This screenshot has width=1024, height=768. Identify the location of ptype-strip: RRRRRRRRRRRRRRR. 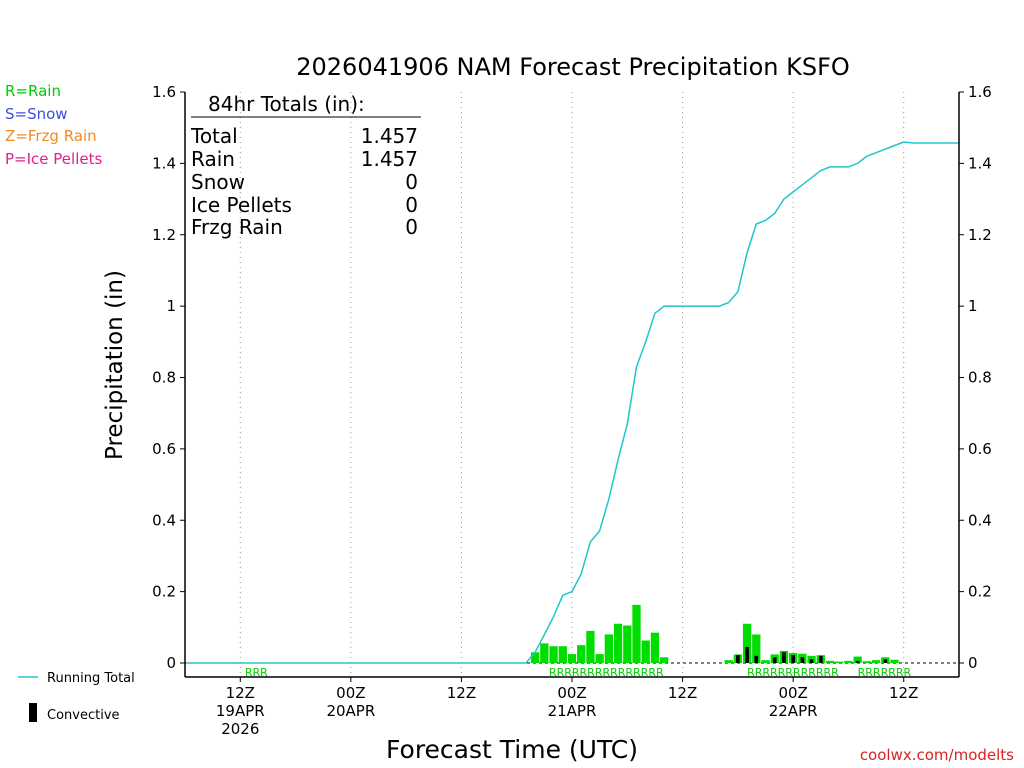
(606, 672).